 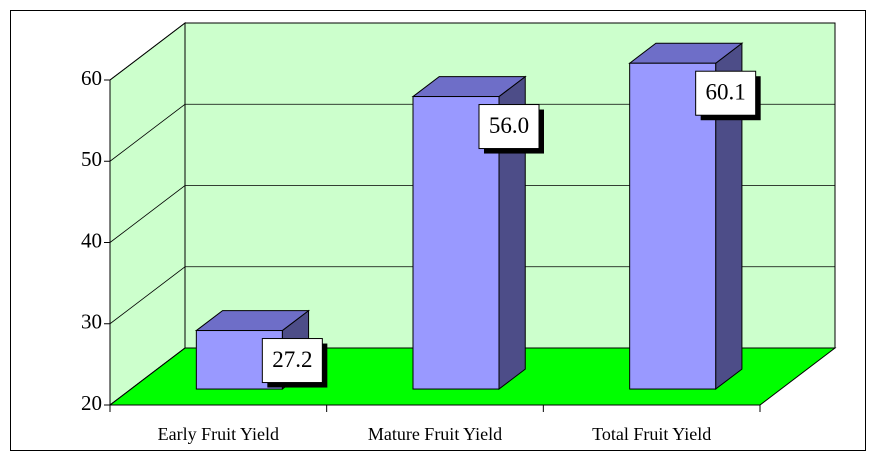 I want to click on value-label: 60.1, so click(x=726, y=92).